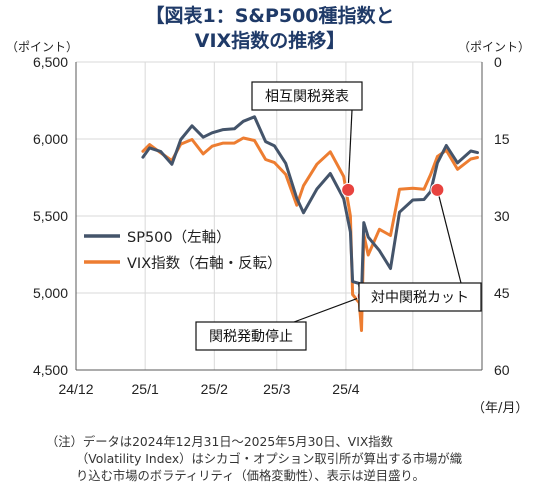 The height and width of the screenshot is (490, 540). What do you see at coordinates (270, 16) in the screenshot?
I see `chart-title-line1: 【図表1：S&P500種指数と` at bounding box center [270, 16].